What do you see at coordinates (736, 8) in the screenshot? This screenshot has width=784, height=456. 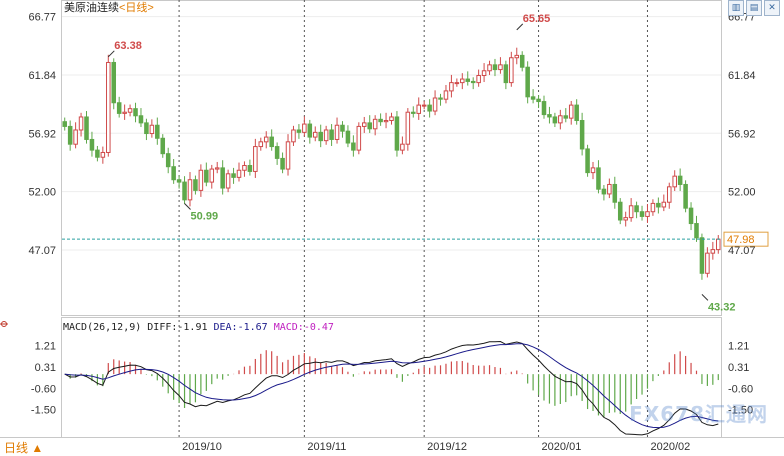 I see `candlestick-icon: ▥` at bounding box center [736, 8].